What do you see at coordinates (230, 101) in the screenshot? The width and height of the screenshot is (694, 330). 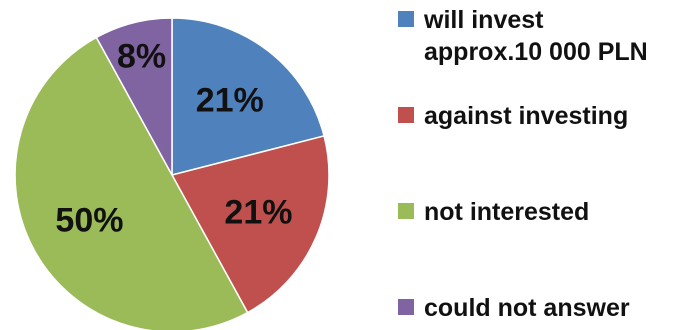 I see `data-label-will-invest: 21%` at bounding box center [230, 101].